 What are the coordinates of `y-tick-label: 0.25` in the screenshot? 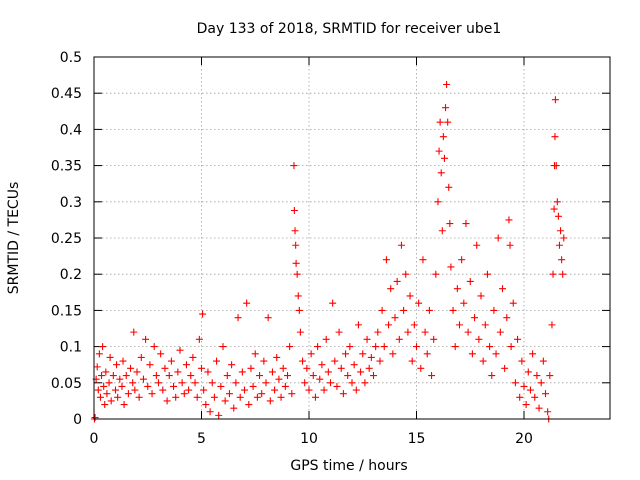 It's located at (66, 239).